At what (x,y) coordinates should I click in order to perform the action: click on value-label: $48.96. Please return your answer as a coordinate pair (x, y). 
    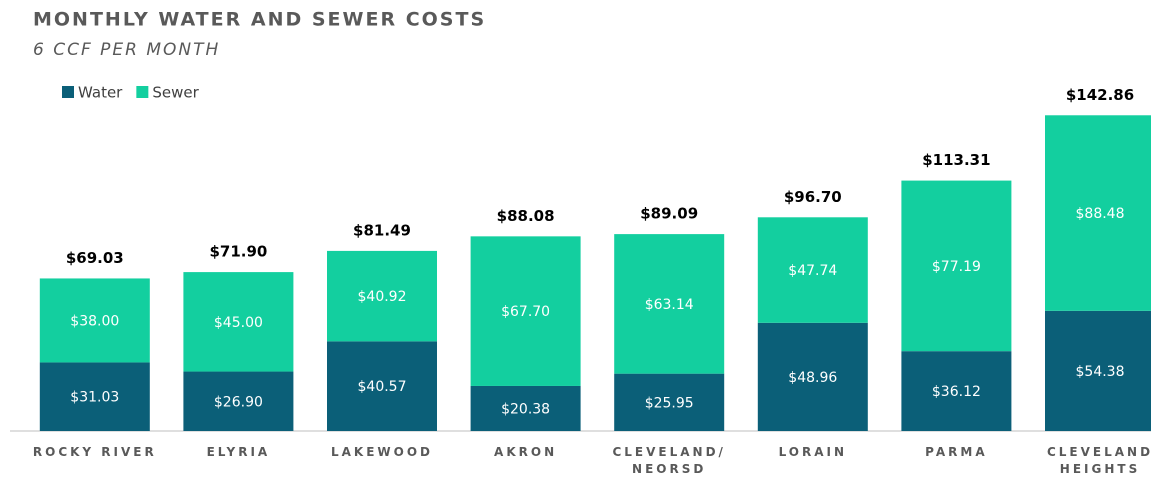
    Looking at the image, I should click on (812, 378).